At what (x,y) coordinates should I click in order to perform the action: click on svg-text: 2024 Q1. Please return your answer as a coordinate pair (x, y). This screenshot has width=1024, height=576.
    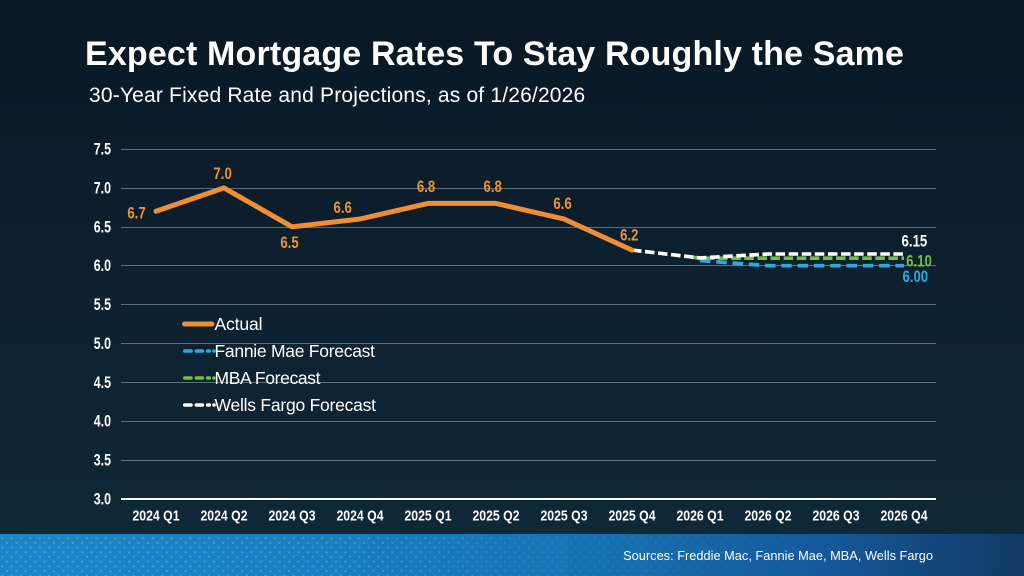
    Looking at the image, I should click on (156, 515).